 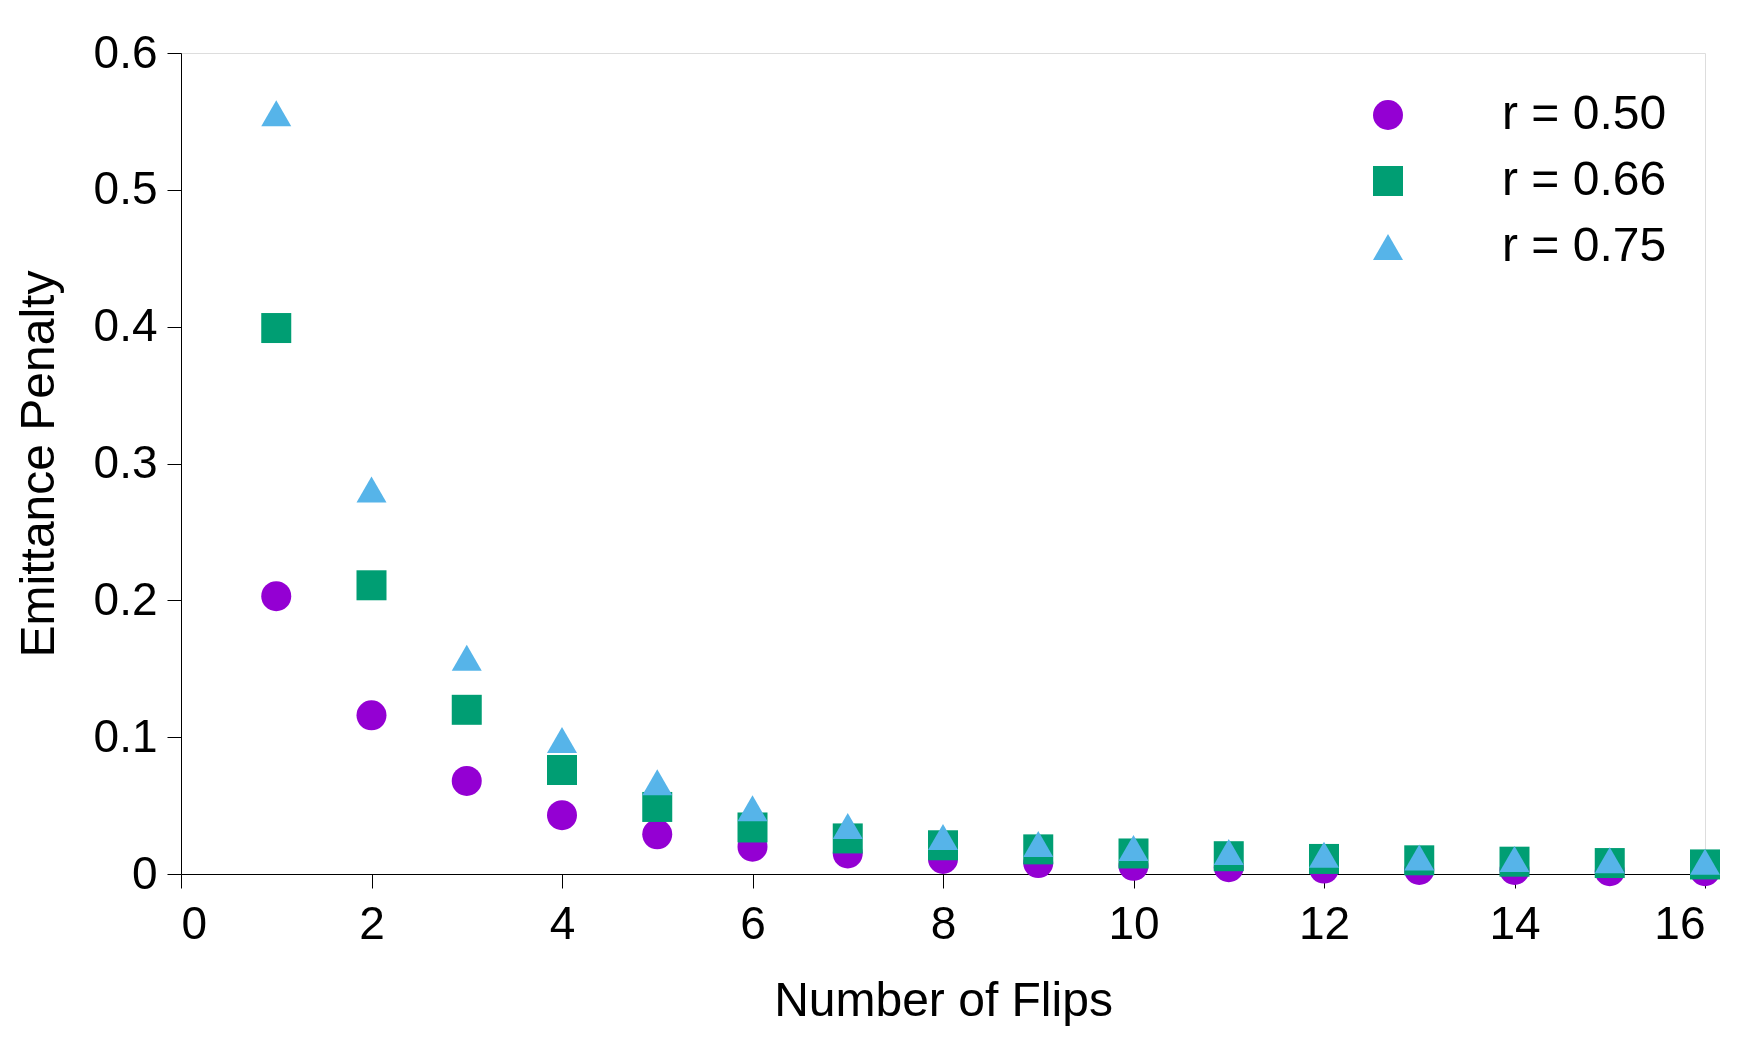 I want to click on y-tick-label: 0, so click(x=144, y=872).